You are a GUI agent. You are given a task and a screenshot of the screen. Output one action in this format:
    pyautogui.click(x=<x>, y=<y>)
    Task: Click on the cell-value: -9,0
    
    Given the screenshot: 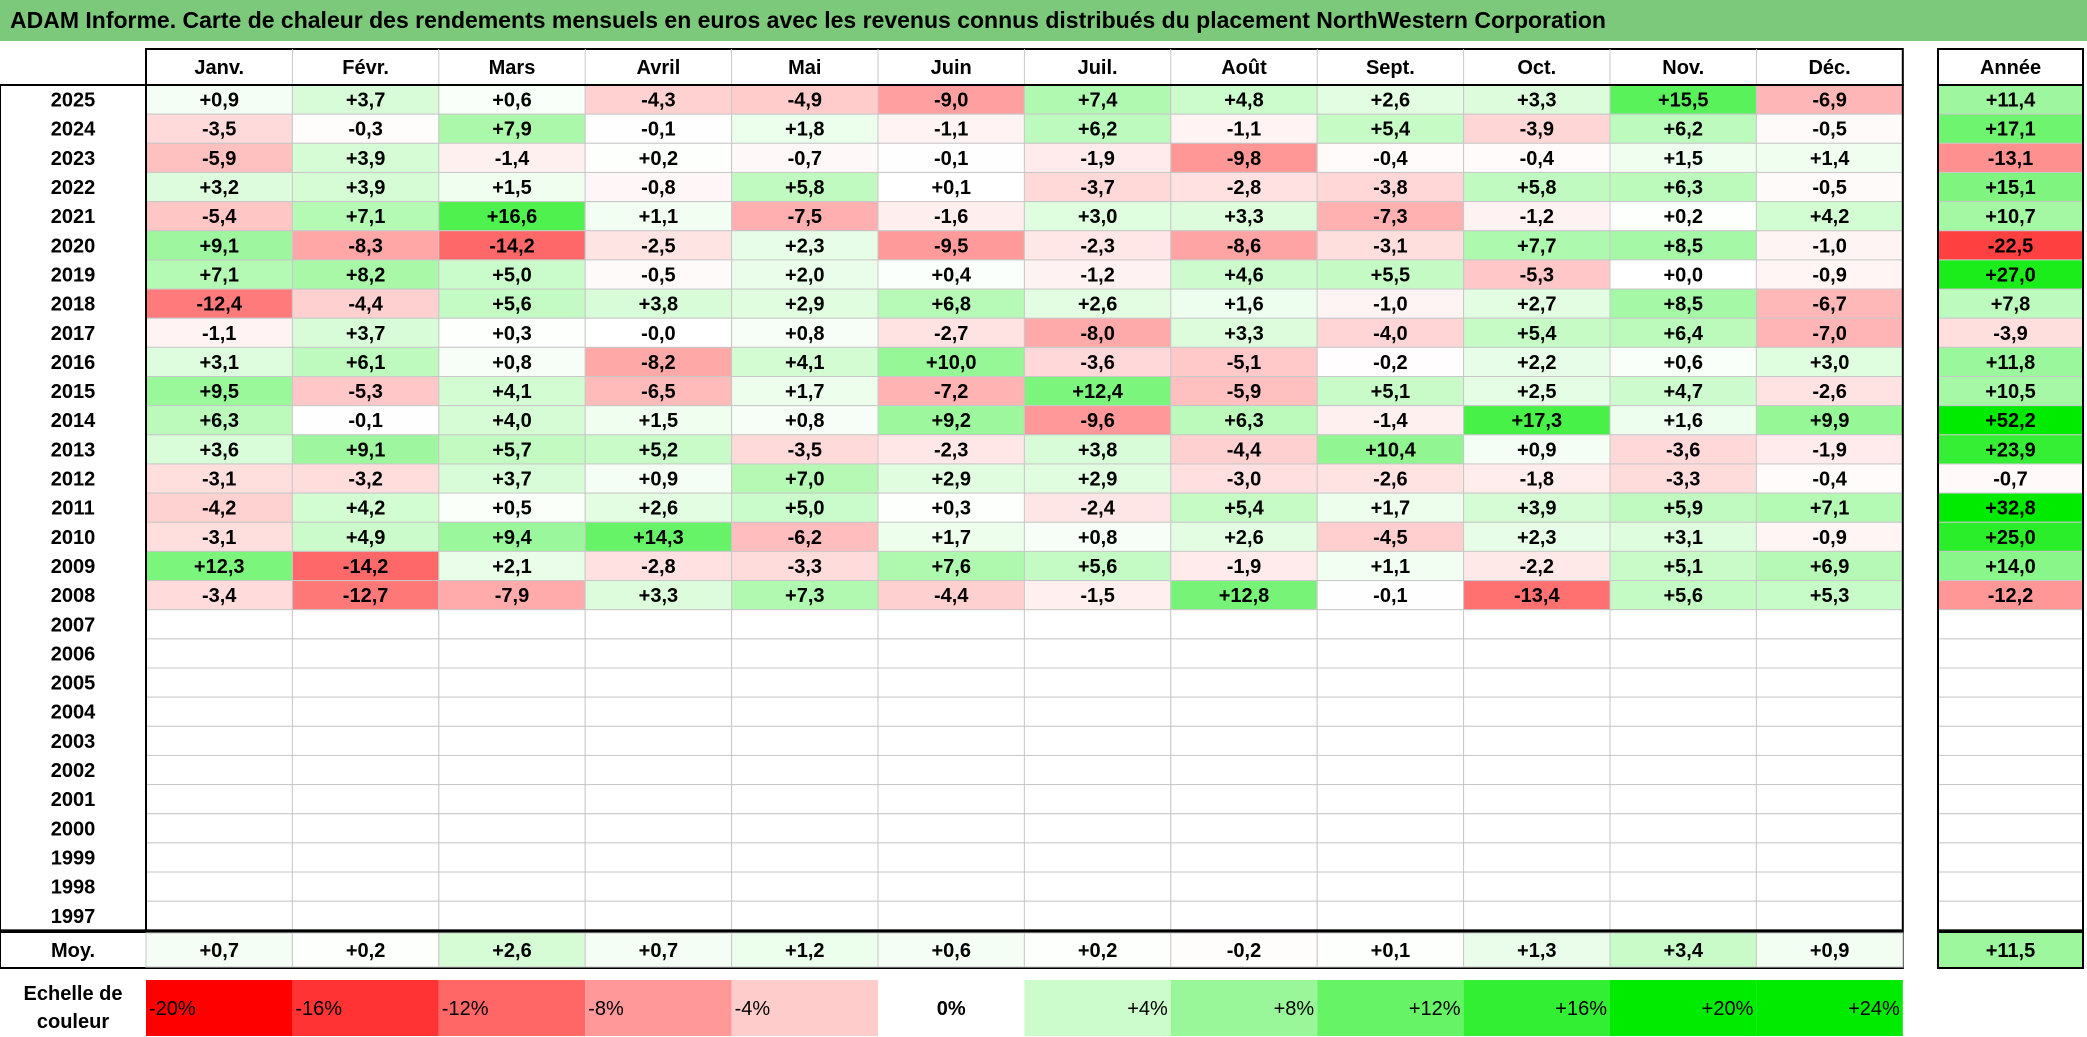 What is the action you would take?
    pyautogui.click(x=951, y=101)
    